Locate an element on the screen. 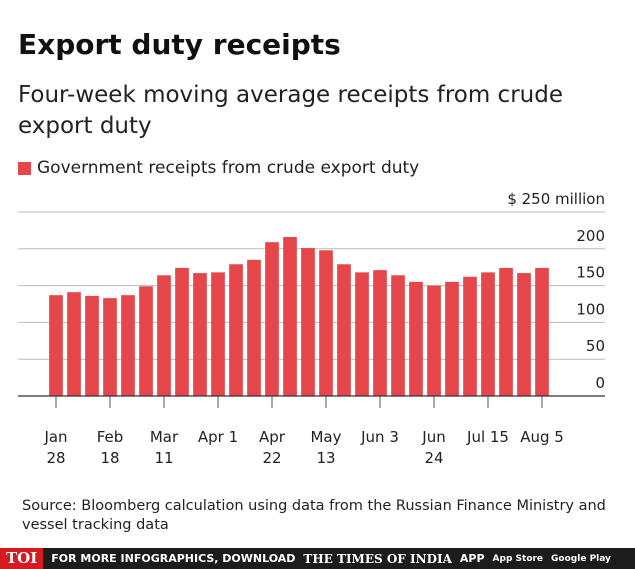 This screenshot has height=569, width=635. logo: TOI is located at coordinates (22, 558).